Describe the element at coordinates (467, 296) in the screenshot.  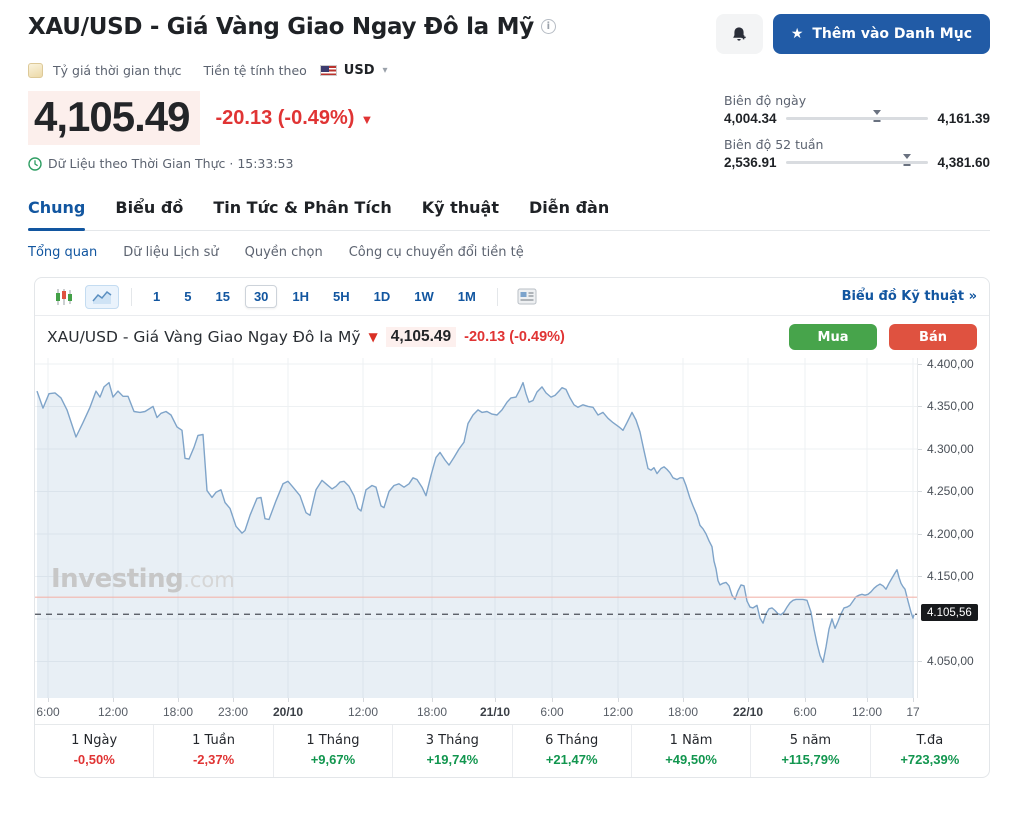
I see `timeframe-1m-button: 1M` at that location.